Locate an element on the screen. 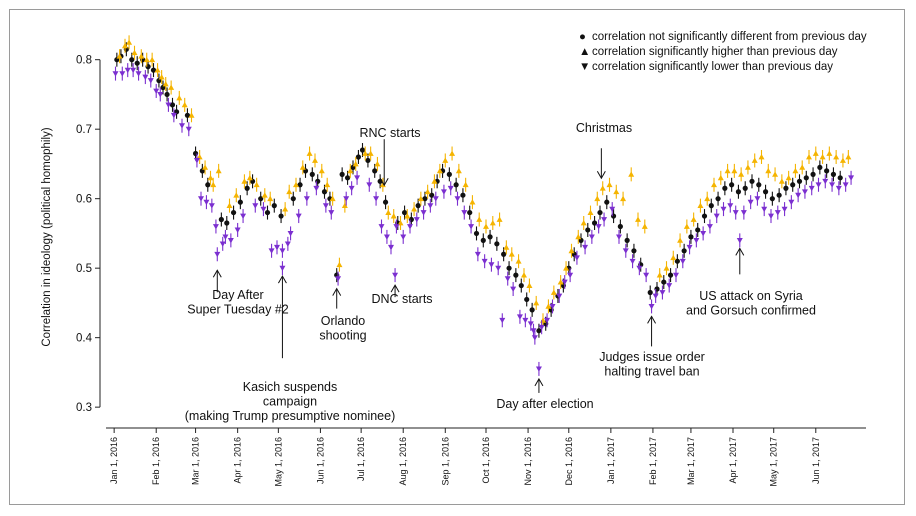 This screenshot has height=516, width=916. annotation-label: Day After is located at coordinates (237, 295).